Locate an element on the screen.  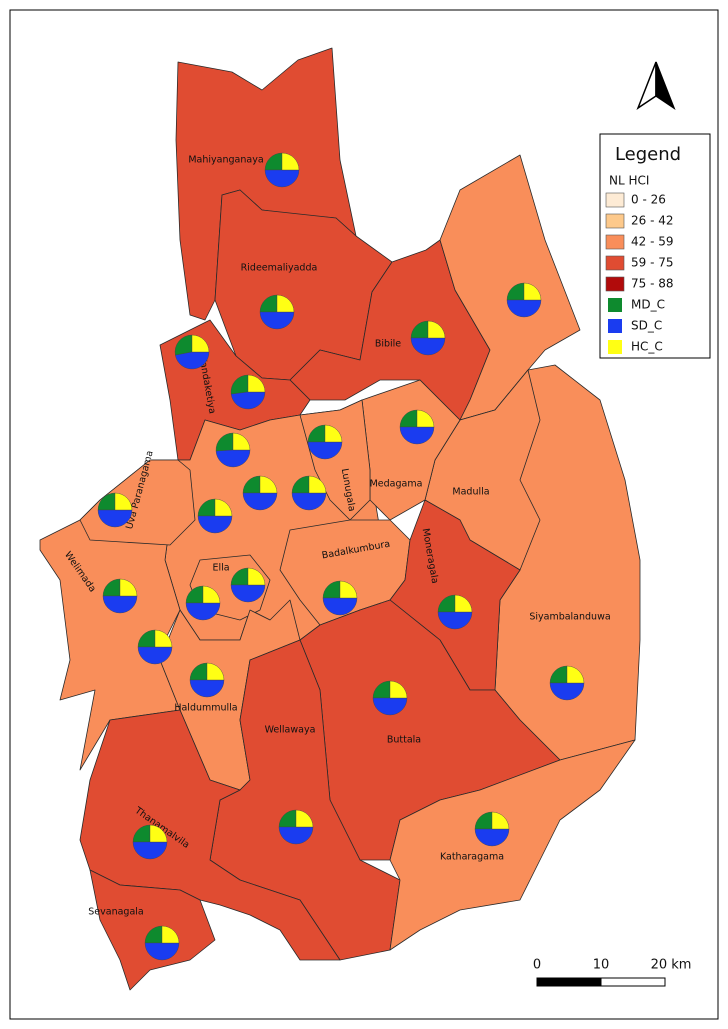
region-label: Rideemaliyadda is located at coordinates (279, 268).